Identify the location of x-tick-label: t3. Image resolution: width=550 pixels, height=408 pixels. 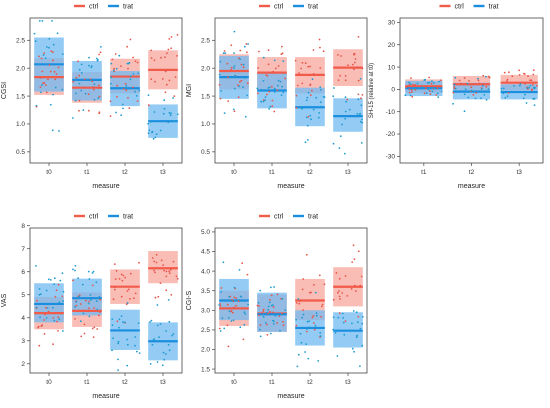
(519, 172).